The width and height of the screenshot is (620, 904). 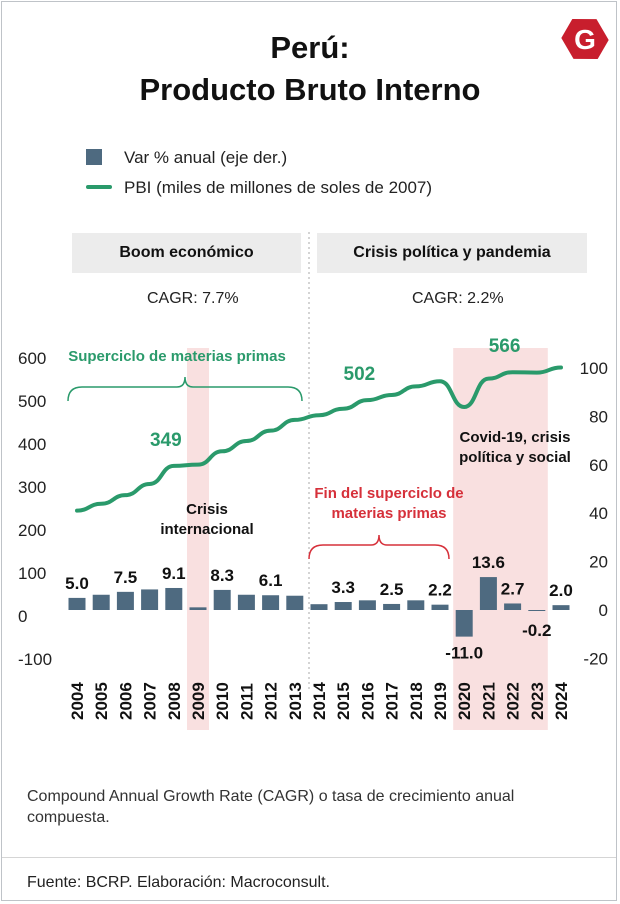 I want to click on chart-title-line2: Producto Bruto Interno, so click(x=310, y=89).